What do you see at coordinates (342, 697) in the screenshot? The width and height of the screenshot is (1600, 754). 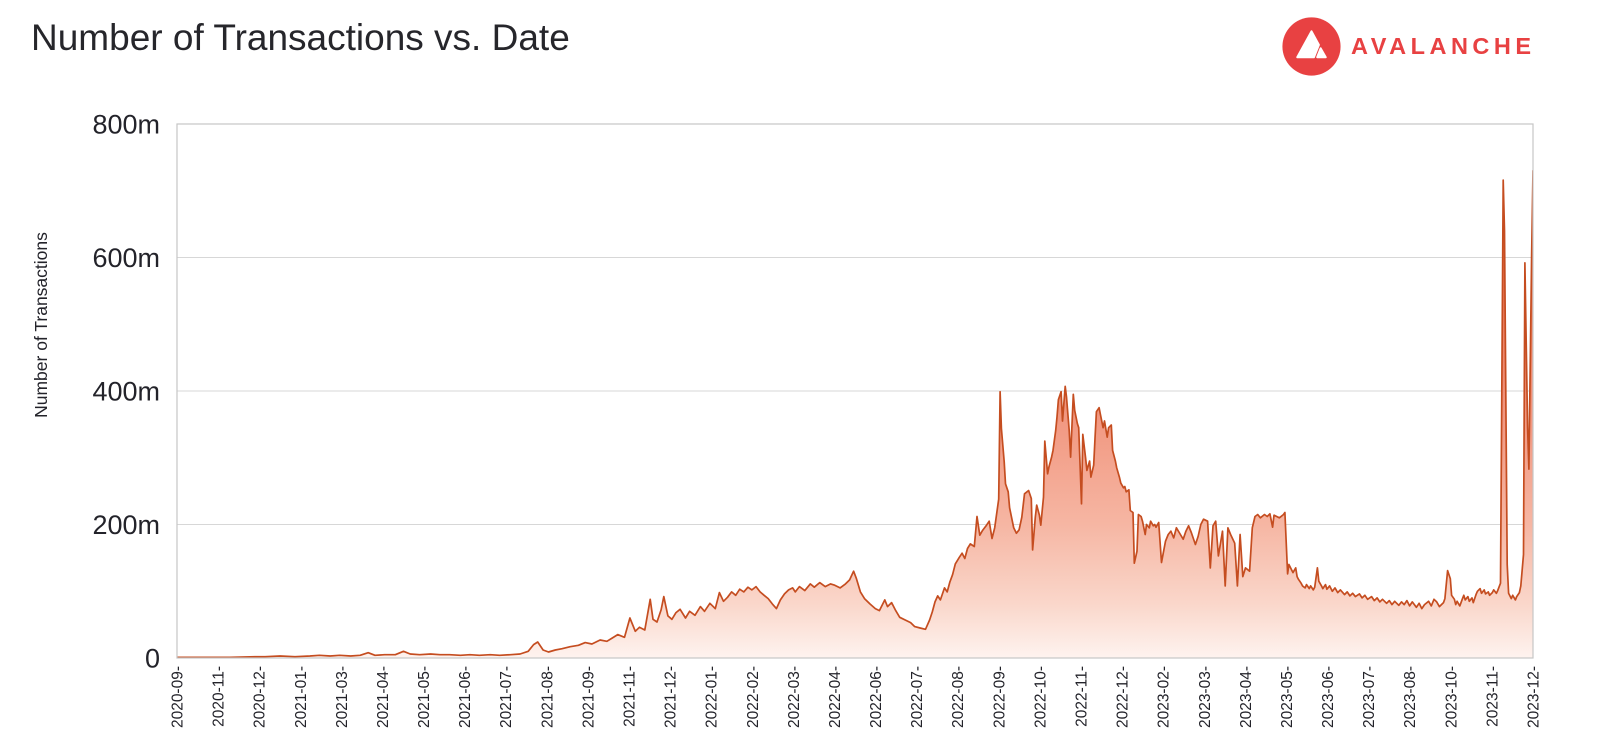 I see `x-tick-label: 2021-03-` at bounding box center [342, 697].